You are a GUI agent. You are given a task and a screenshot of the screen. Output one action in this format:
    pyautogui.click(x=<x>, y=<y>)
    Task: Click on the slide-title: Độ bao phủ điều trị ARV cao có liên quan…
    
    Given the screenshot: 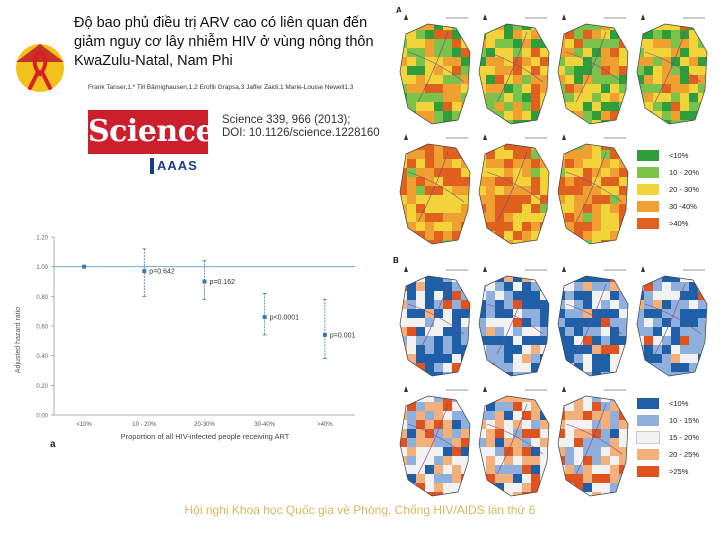 What is the action you would take?
    pyautogui.click(x=224, y=42)
    